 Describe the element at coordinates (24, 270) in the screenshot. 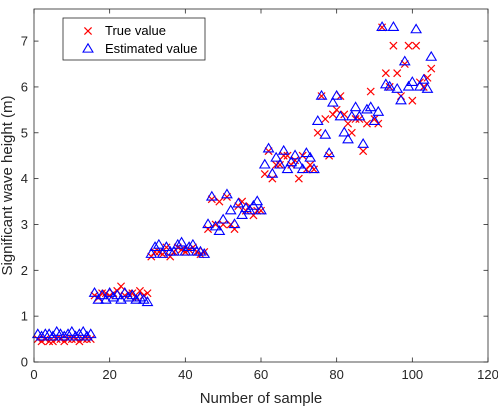

I see `y-tick-label: 2` at that location.